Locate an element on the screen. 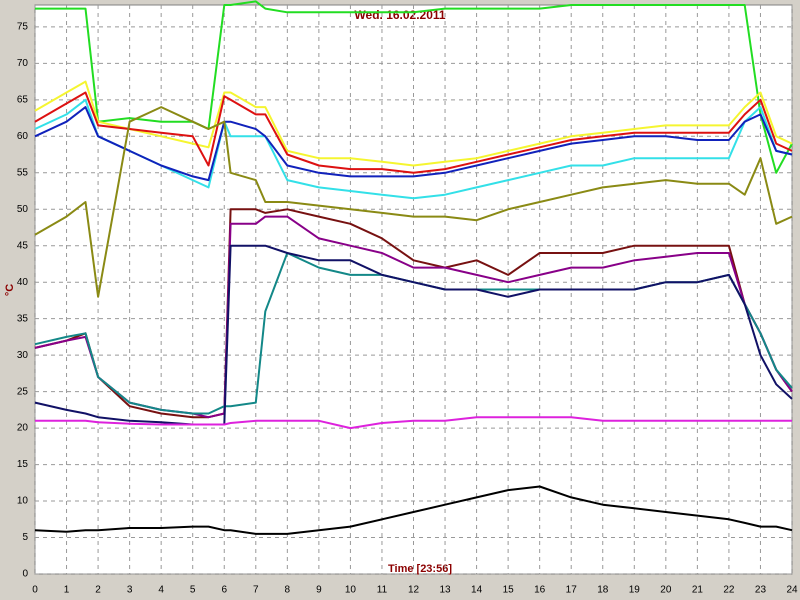 The height and width of the screenshot is (600, 800). y-tick-label: 50 is located at coordinates (23, 209).